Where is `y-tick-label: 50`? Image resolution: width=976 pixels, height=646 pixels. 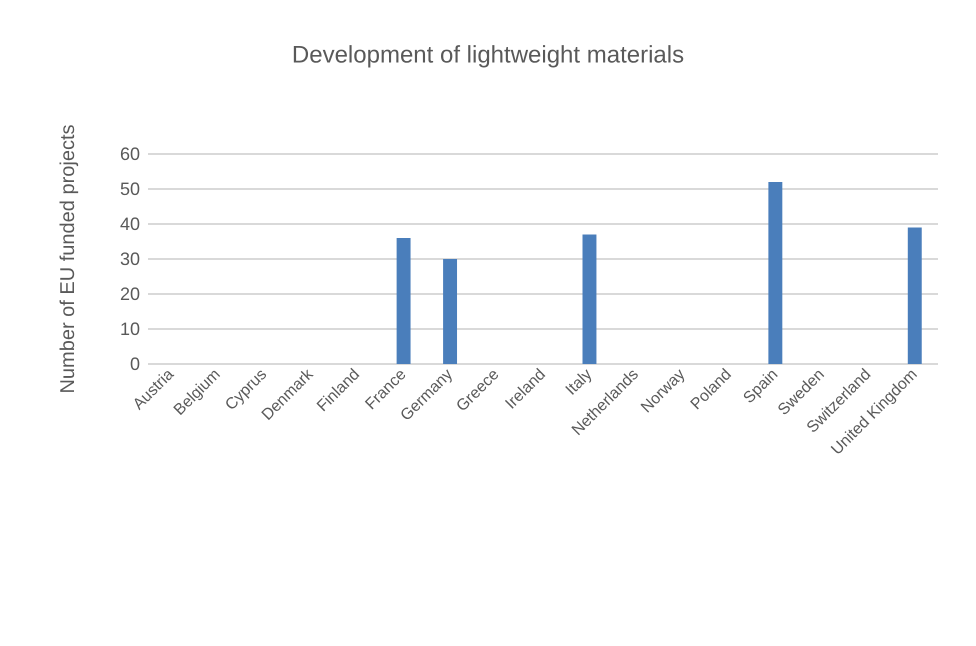 y-tick-label: 50 is located at coordinates (130, 189).